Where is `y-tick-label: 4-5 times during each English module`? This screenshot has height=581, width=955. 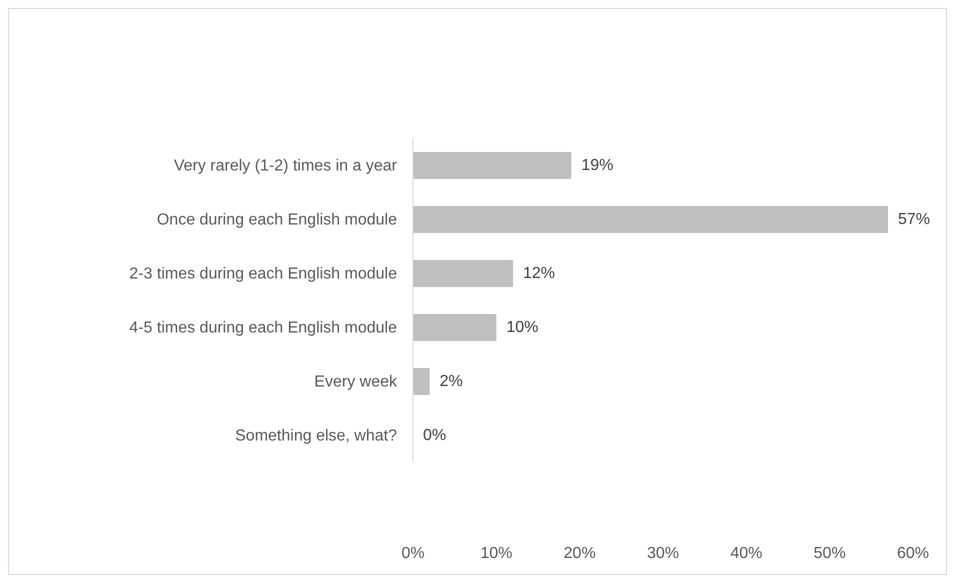
y-tick-label: 4-5 times during each English module is located at coordinates (263, 328).